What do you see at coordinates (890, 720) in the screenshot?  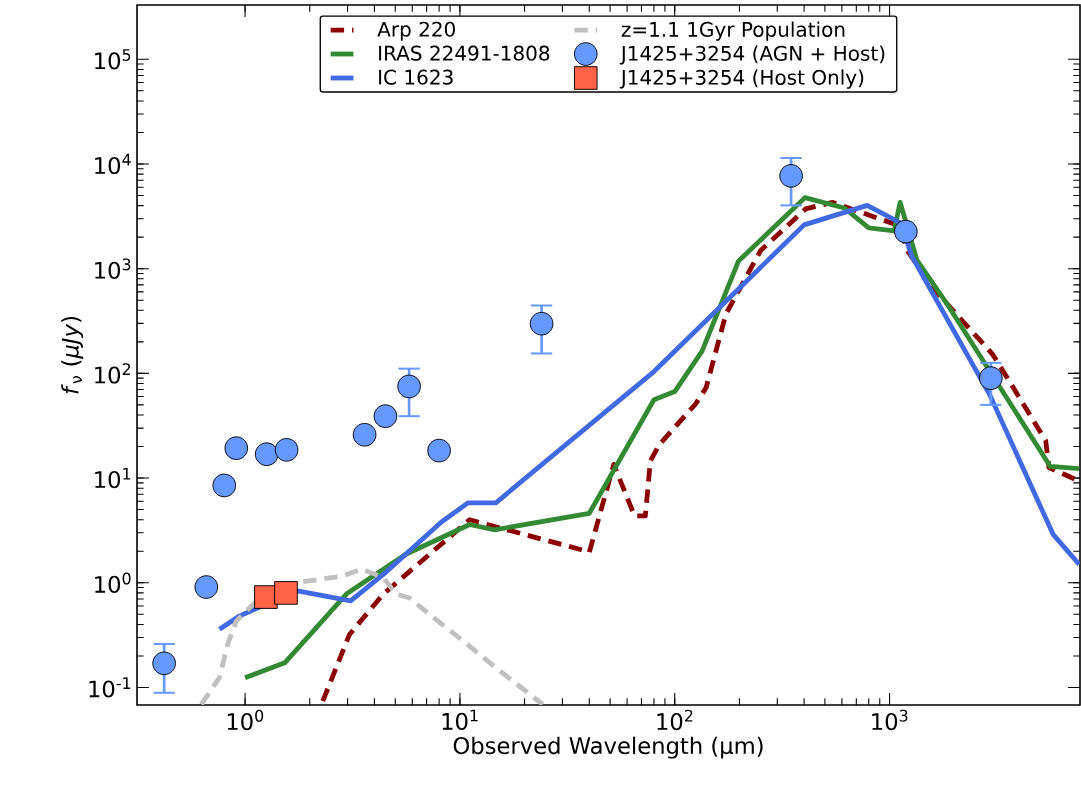 I see `x-tick-label: 10$^{3}$` at bounding box center [890, 720].